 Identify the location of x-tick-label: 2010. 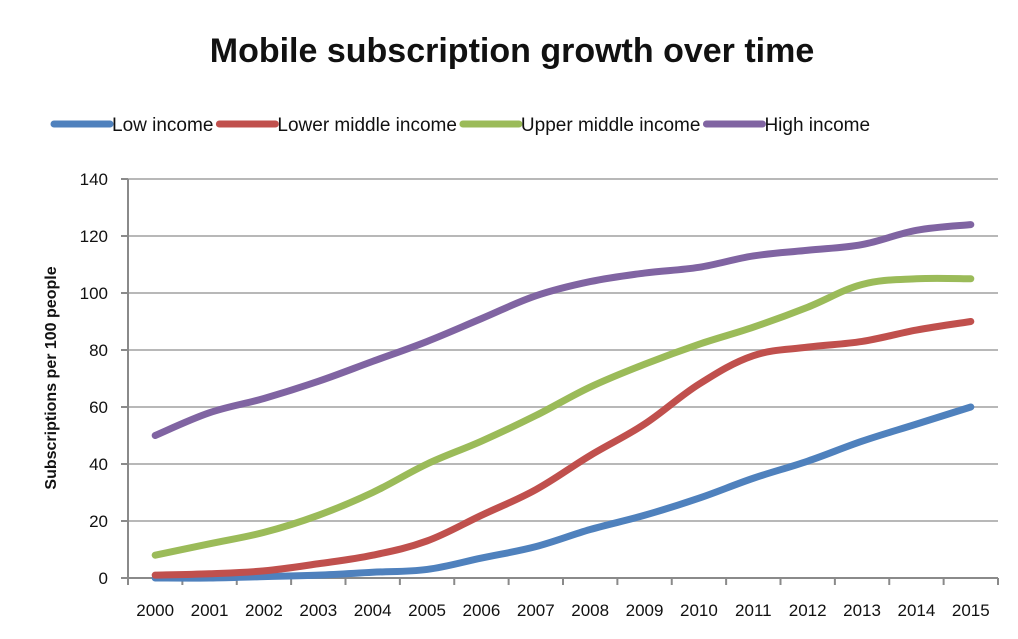
(699, 610).